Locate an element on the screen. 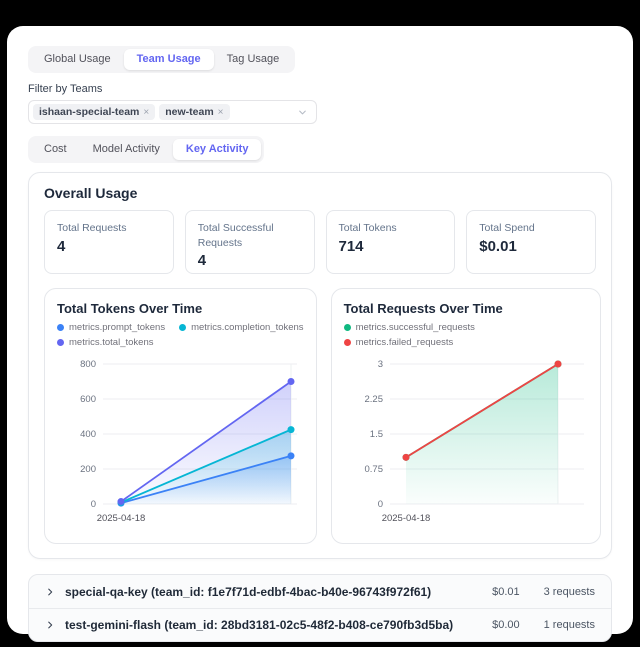 This screenshot has height=647, width=640. svg-text: 800 is located at coordinates (88, 364).